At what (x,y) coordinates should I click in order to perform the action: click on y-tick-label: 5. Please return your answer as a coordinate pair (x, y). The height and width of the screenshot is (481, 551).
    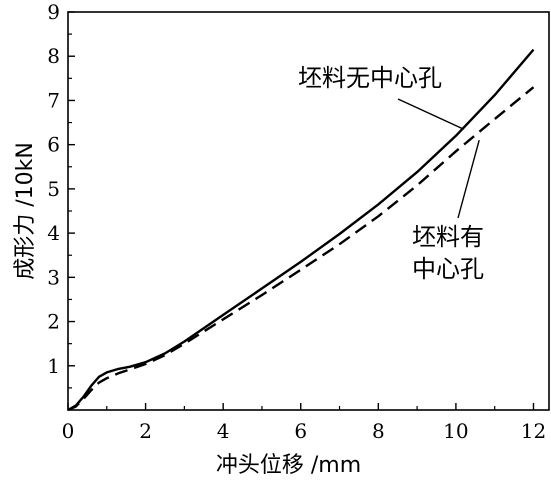
    Looking at the image, I should click on (53, 189).